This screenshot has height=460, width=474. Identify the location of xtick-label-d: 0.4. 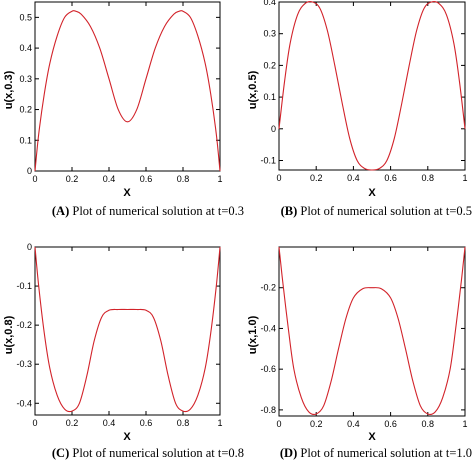
(353, 424).